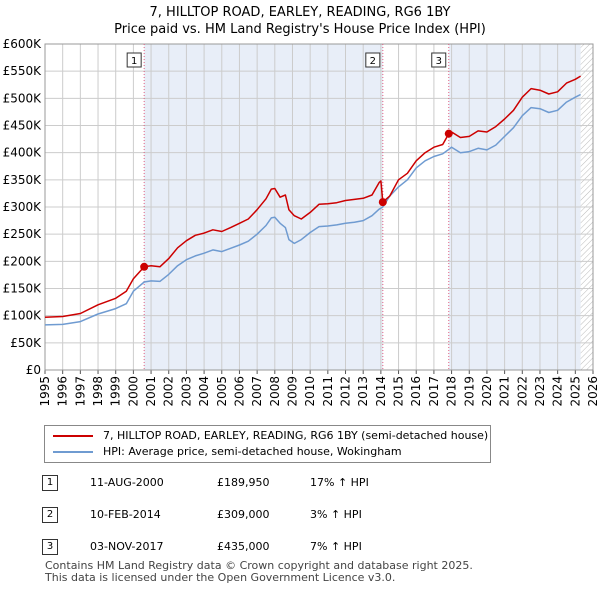 This screenshot has width=600, height=590. I want to click on y-tick-label: £300K, so click(23, 207).